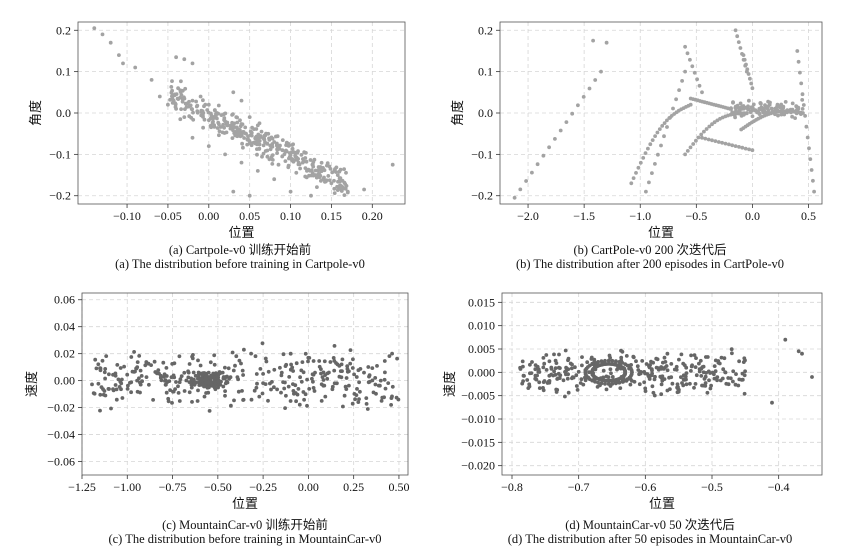  I want to click on x-tick-label: 0.0, so click(752, 216).